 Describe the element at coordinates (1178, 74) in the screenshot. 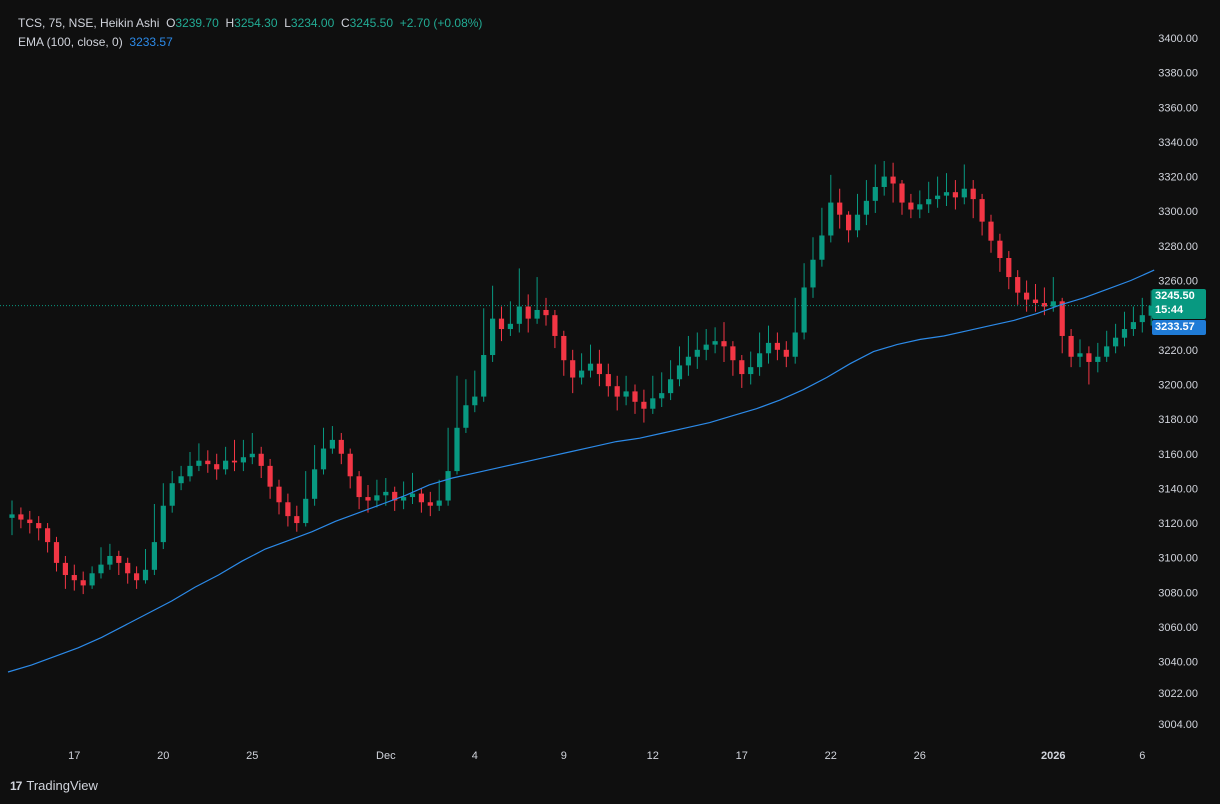

I see `y-tick-label: 3380.00` at that location.